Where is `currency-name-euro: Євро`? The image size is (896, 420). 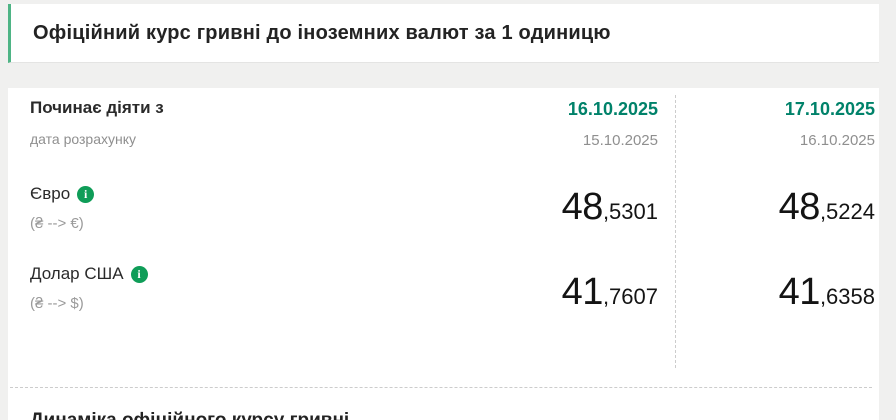 currency-name-euro: Євро is located at coordinates (50, 193).